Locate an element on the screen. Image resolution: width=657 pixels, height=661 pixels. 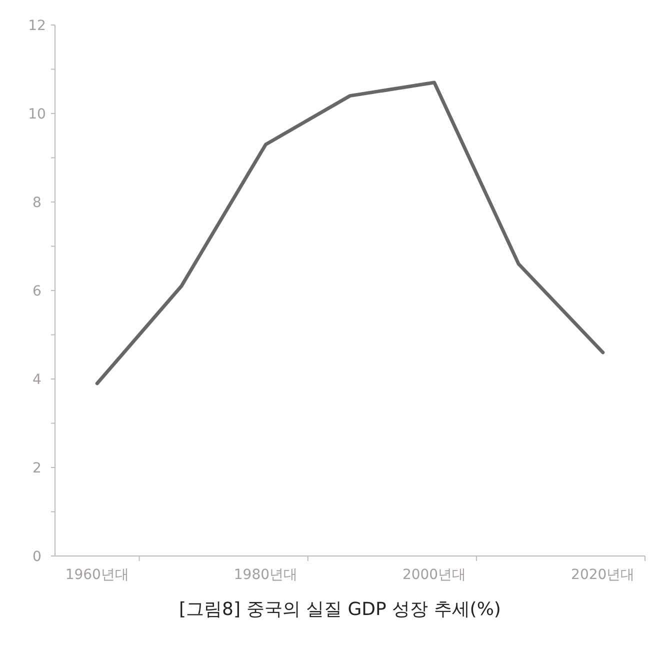
x-tick-label: 2020년대 is located at coordinates (603, 575).